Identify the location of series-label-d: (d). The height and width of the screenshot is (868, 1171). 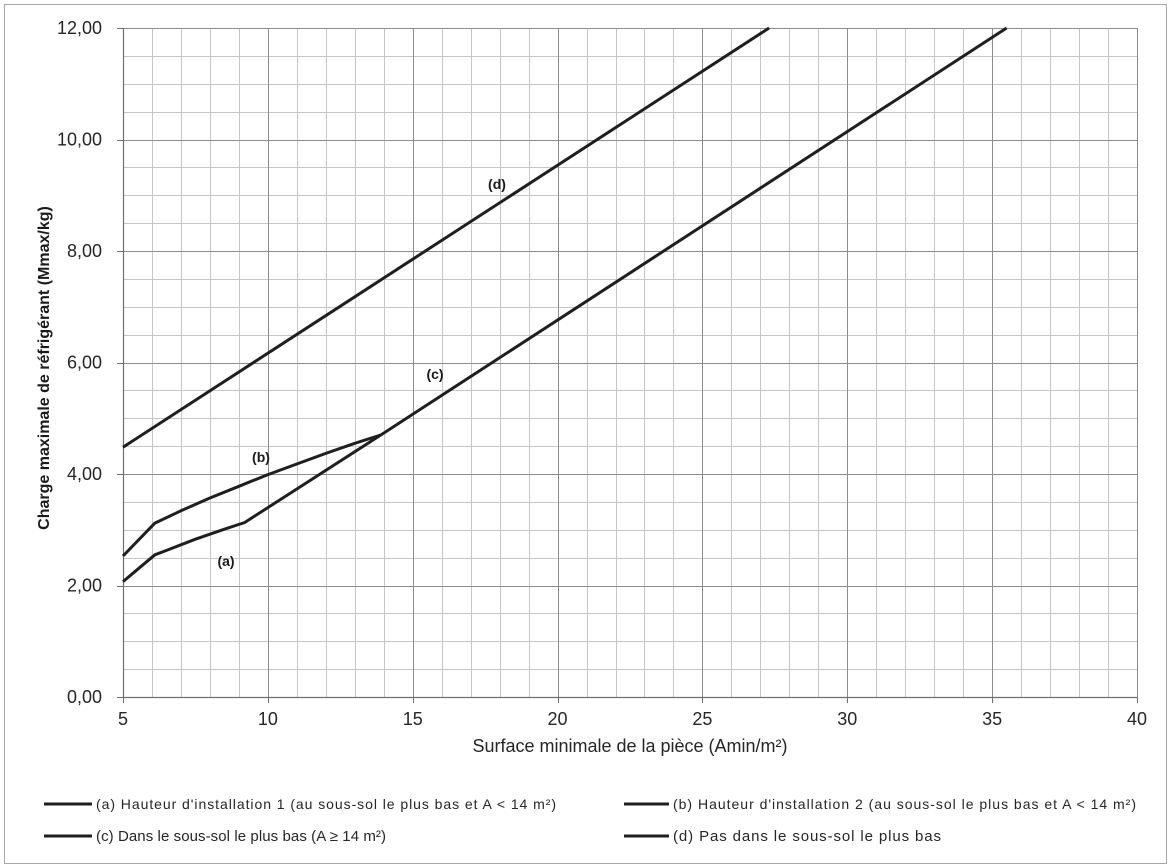
(497, 184).